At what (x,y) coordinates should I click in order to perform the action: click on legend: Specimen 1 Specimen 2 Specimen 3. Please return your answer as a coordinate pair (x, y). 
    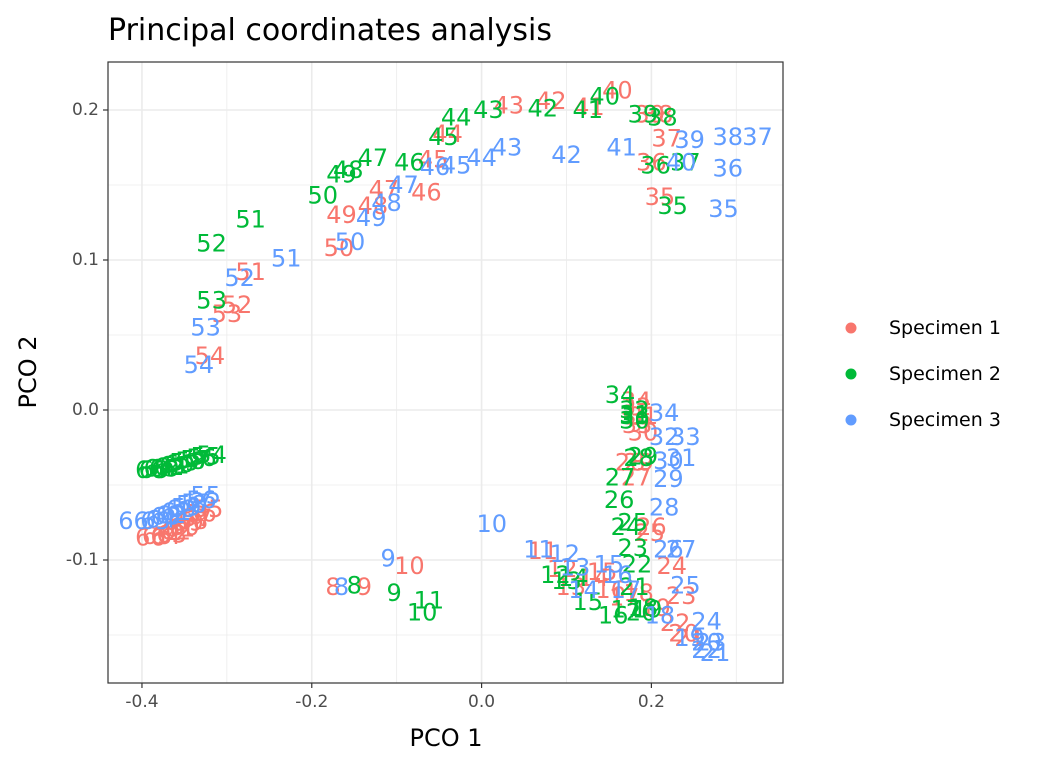
    Looking at the image, I should click on (923, 374).